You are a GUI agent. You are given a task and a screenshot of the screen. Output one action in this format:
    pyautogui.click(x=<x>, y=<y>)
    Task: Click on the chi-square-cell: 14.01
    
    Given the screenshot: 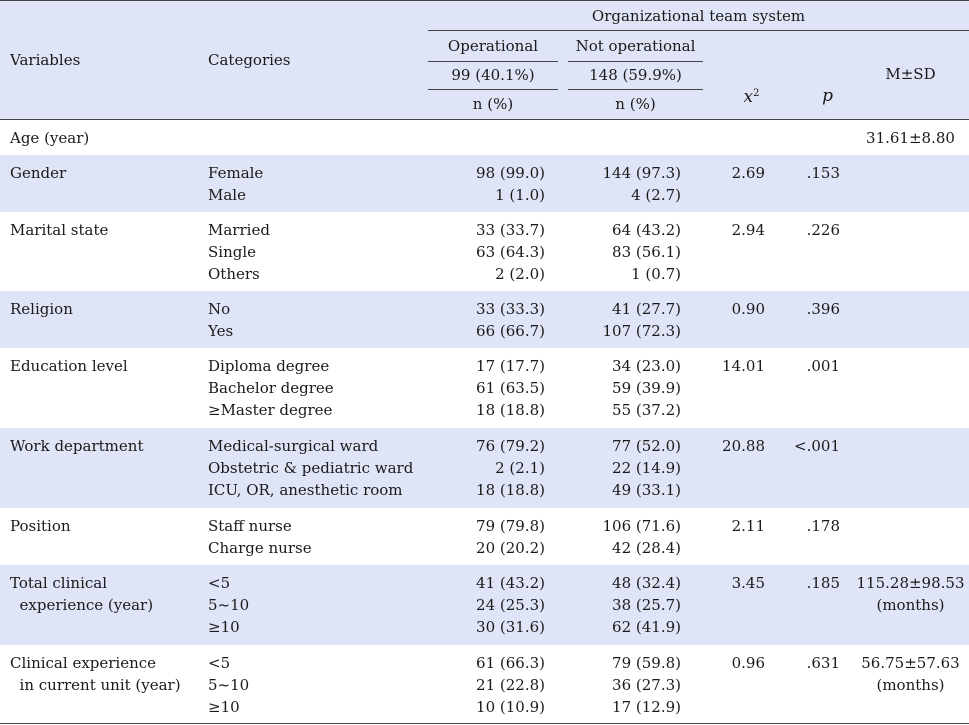 What is the action you would take?
    pyautogui.click(x=732, y=366)
    